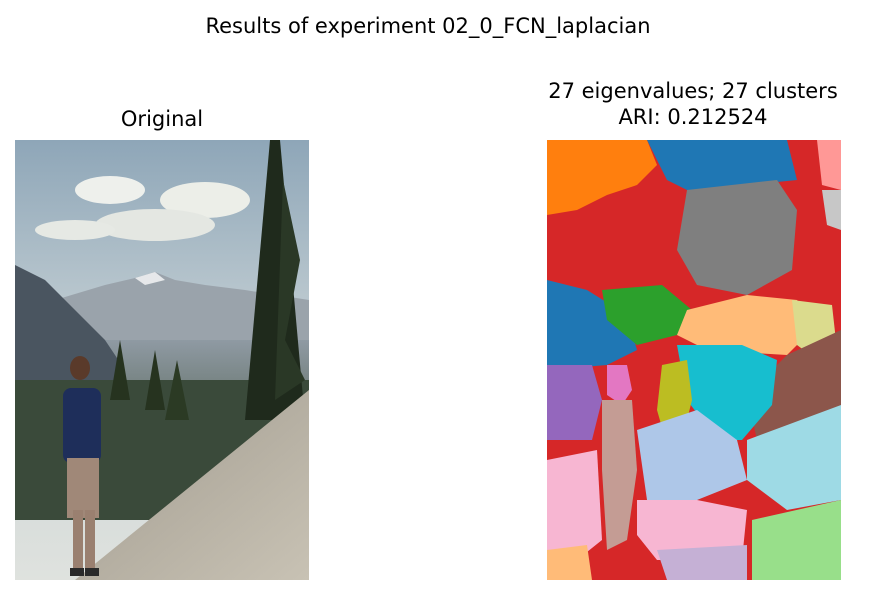 This screenshot has height=595, width=881. Describe the element at coordinates (162, 119) in the screenshot. I see `original-image-title: Original` at that location.